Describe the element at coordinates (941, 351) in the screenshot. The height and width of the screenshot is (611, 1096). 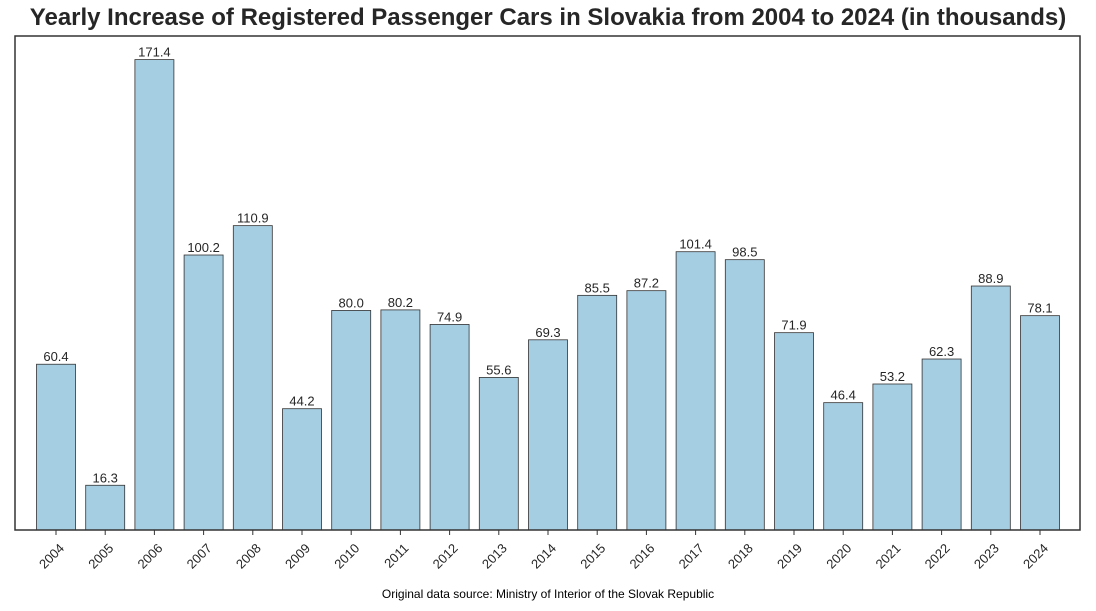
I see `value-label-2022: 62.3` at that location.